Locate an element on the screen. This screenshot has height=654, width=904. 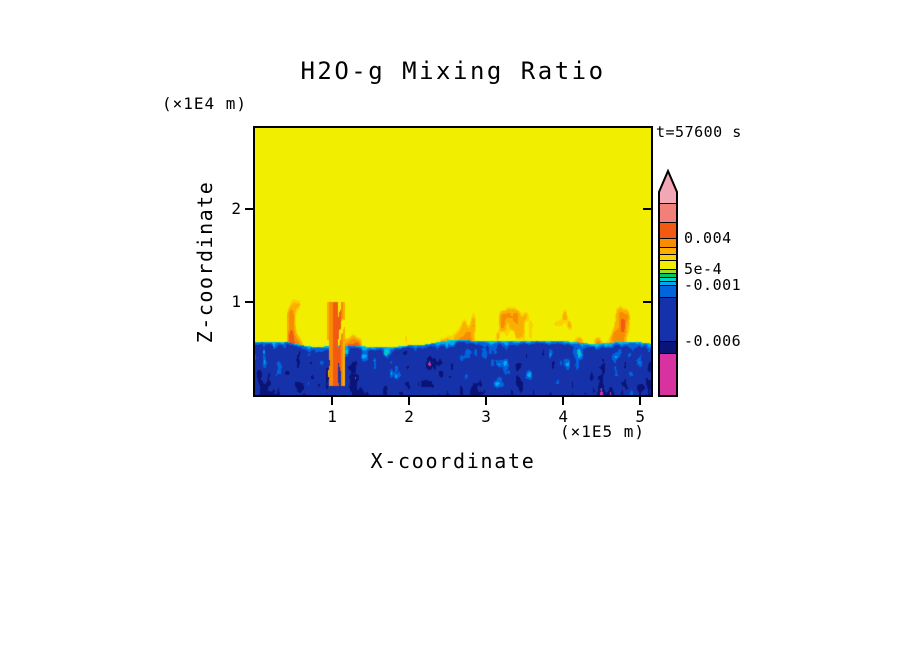
colorbar-tick-label: -0.006 is located at coordinates (713, 341).